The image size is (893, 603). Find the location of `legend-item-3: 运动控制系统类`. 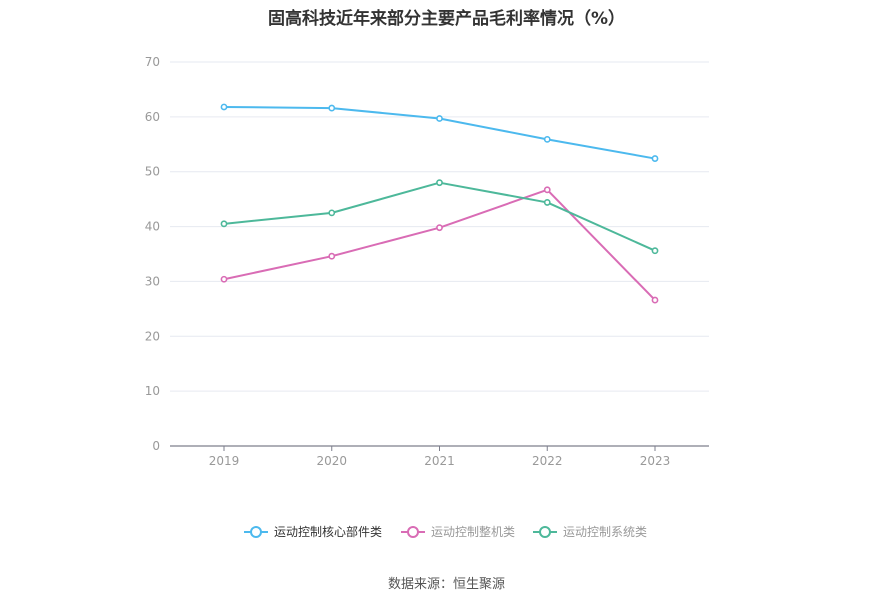

legend-item-3: 运动控制系统类 is located at coordinates (590, 532).